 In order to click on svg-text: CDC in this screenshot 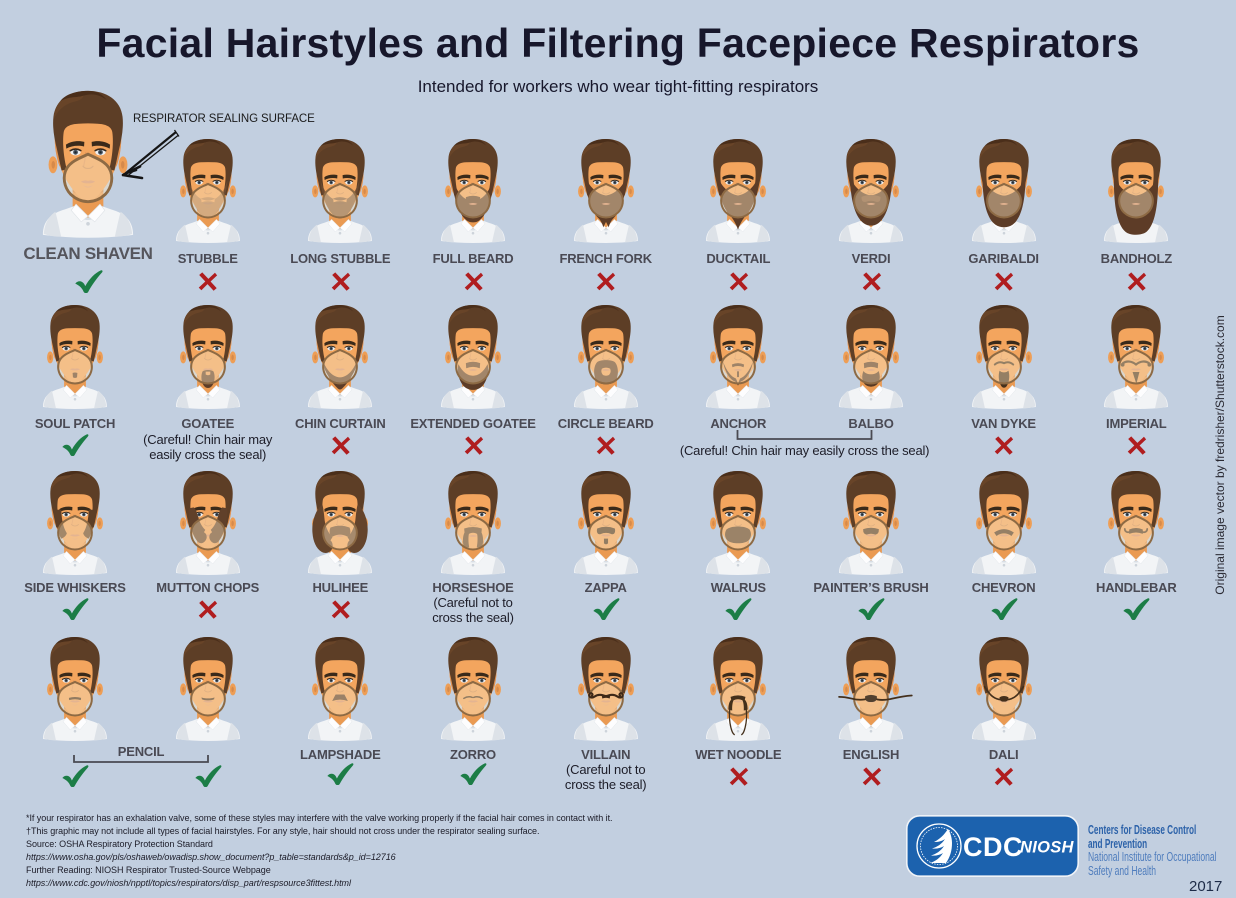, I will do `click(993, 847)`.